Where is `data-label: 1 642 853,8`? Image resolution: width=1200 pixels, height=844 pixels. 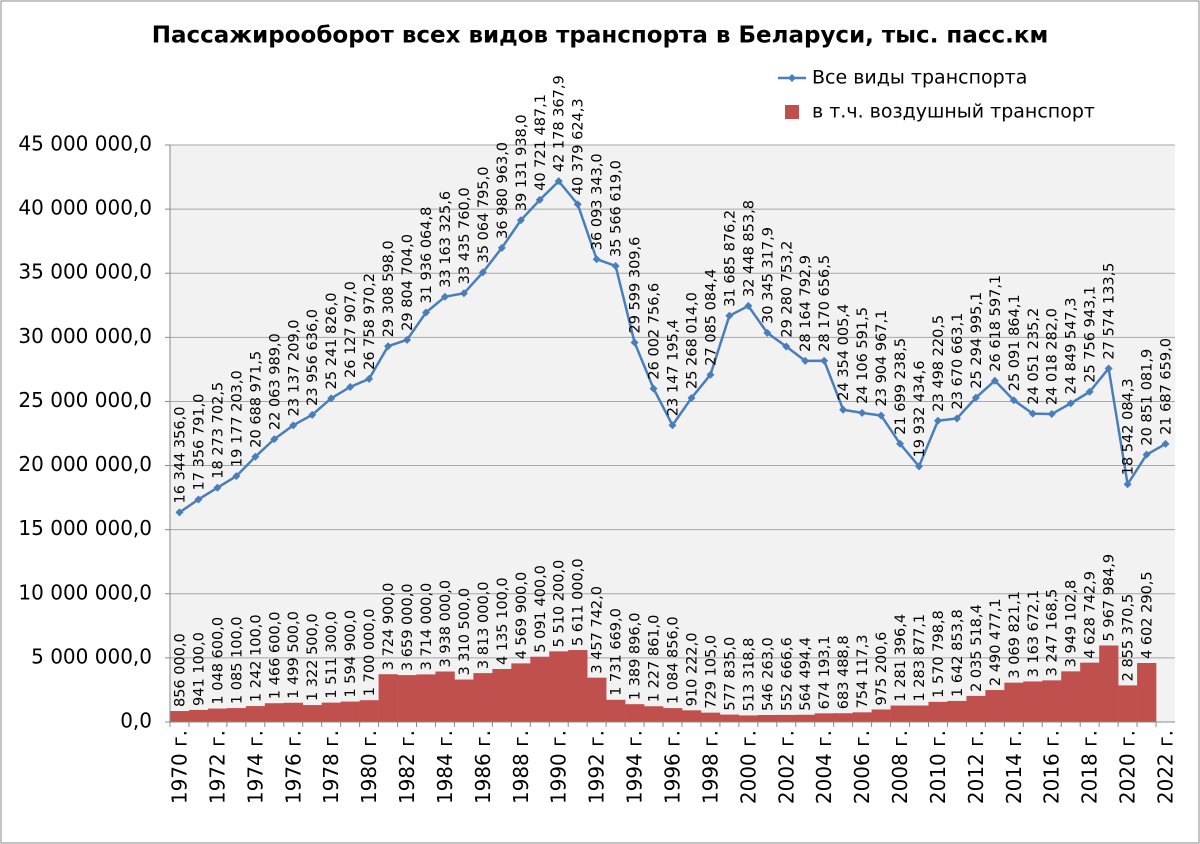 data-label: 1 642 853,8 is located at coordinates (958, 653).